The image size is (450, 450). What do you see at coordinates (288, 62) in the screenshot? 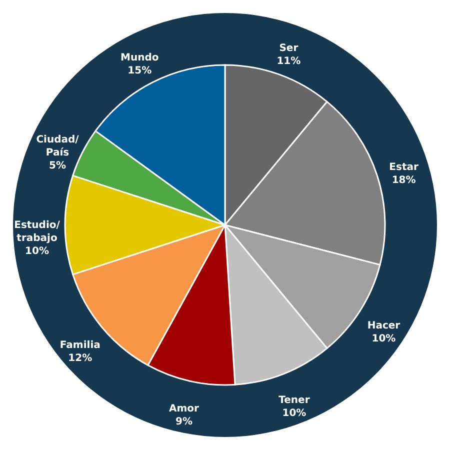
I see `data-label: 11%` at bounding box center [288, 62].